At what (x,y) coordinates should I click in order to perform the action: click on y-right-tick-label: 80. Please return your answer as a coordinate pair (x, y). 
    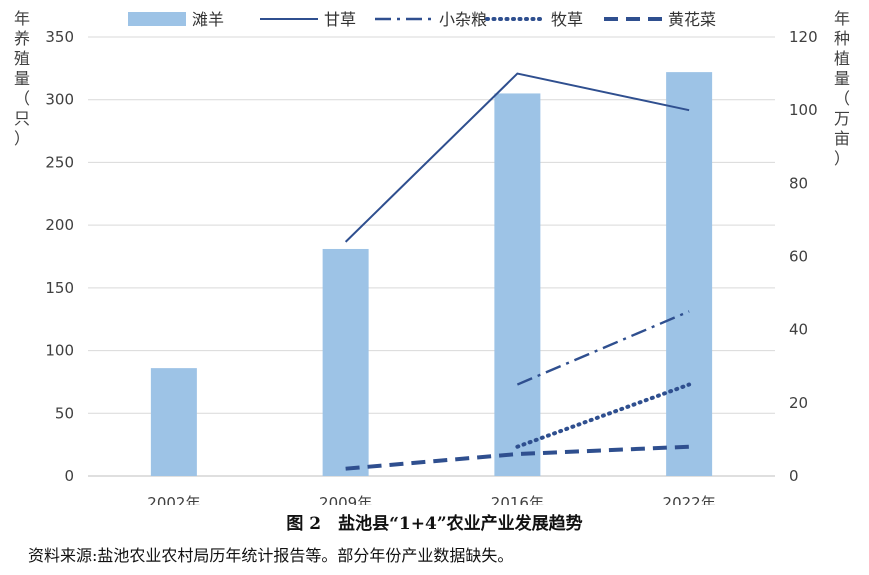
    Looking at the image, I should click on (798, 183).